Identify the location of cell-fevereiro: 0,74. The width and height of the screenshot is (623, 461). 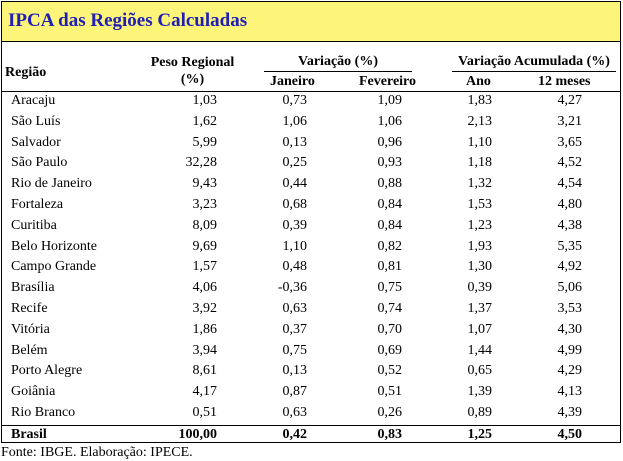
(390, 308).